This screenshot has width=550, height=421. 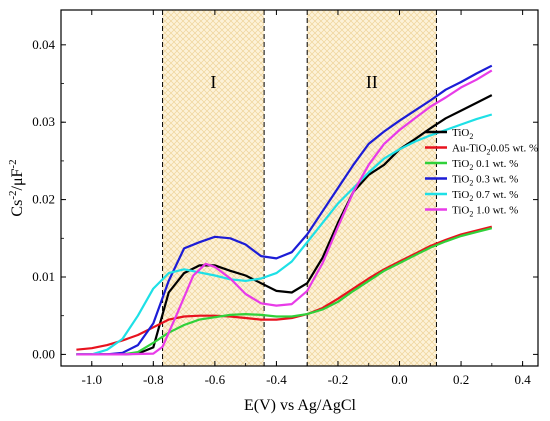 I want to click on y-axis-title-exp2: -2, so click(x=13, y=163).